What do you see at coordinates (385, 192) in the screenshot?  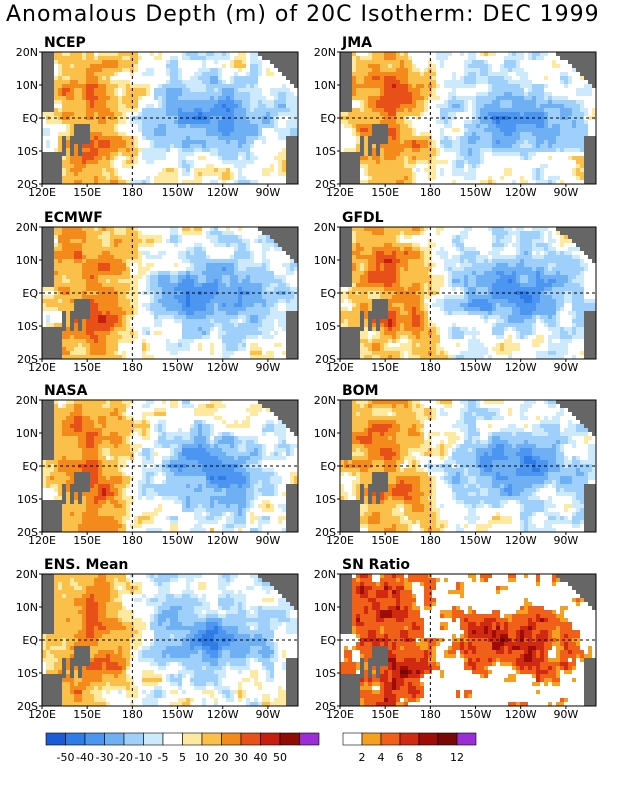 I see `x-tick-label: 150E` at bounding box center [385, 192].